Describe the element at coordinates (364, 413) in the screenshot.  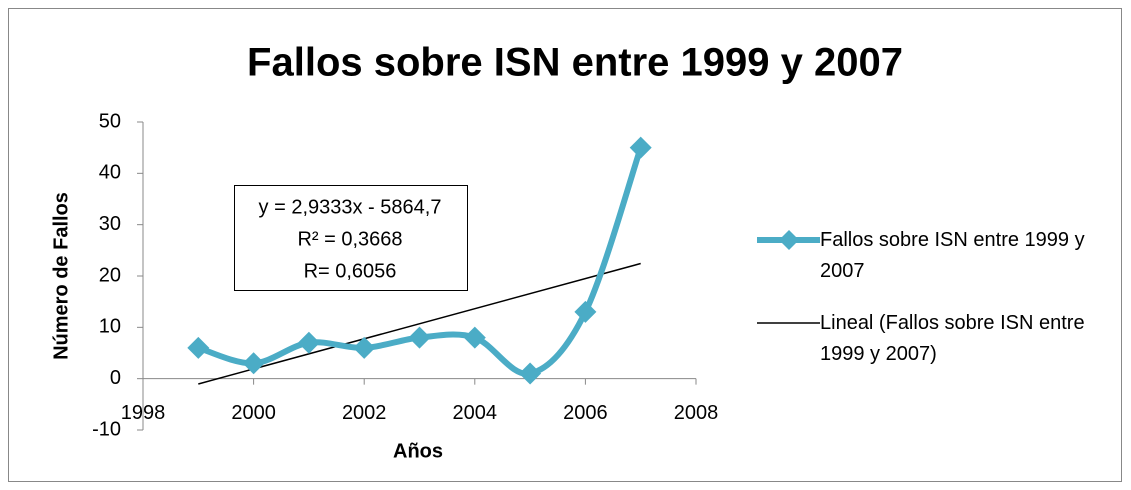
I see `x-tick-label: 2002` at that location.